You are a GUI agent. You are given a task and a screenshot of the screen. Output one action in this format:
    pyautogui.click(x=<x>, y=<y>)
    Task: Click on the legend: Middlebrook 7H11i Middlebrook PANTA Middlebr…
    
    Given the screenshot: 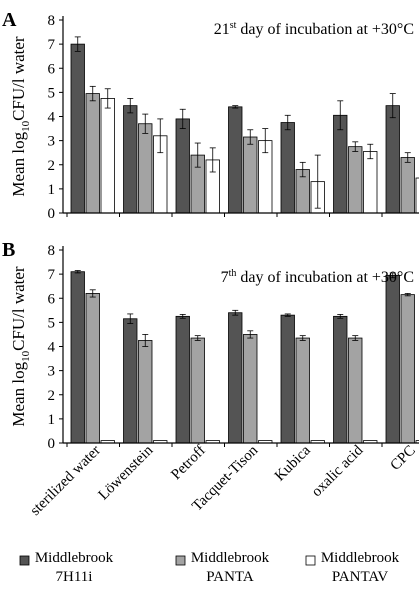 What is the action you would take?
    pyautogui.click(x=209, y=567)
    